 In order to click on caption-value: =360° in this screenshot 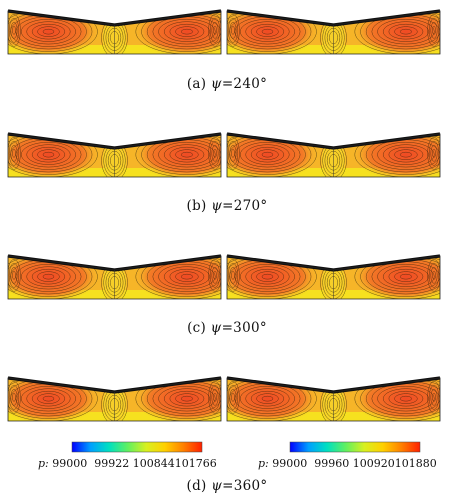, I will do `click(245, 486)`.